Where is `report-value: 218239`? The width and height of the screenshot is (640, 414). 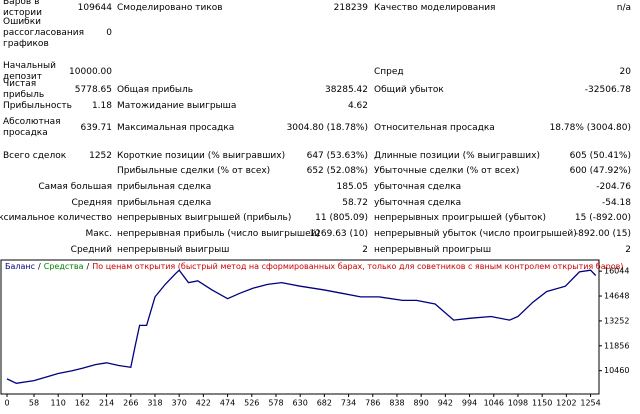
report-value: 218239 is located at coordinates (350, 8).